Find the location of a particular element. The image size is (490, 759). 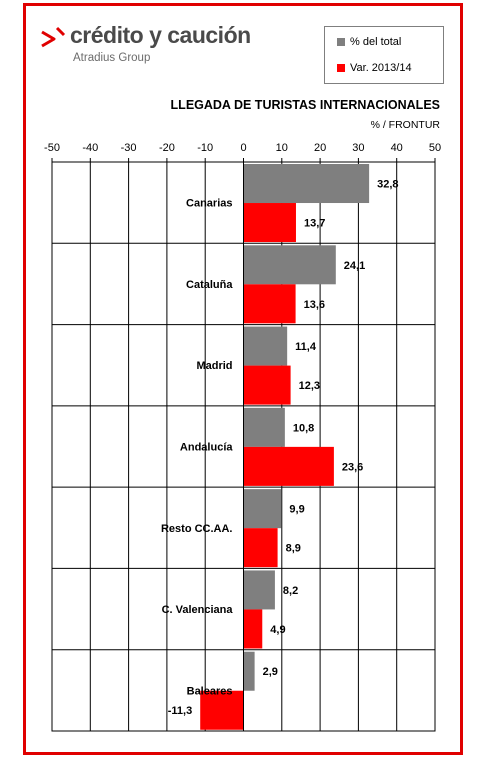

chart-title: LLEGADA DE TURISTAS INTERNACIONALES is located at coordinates (305, 105).